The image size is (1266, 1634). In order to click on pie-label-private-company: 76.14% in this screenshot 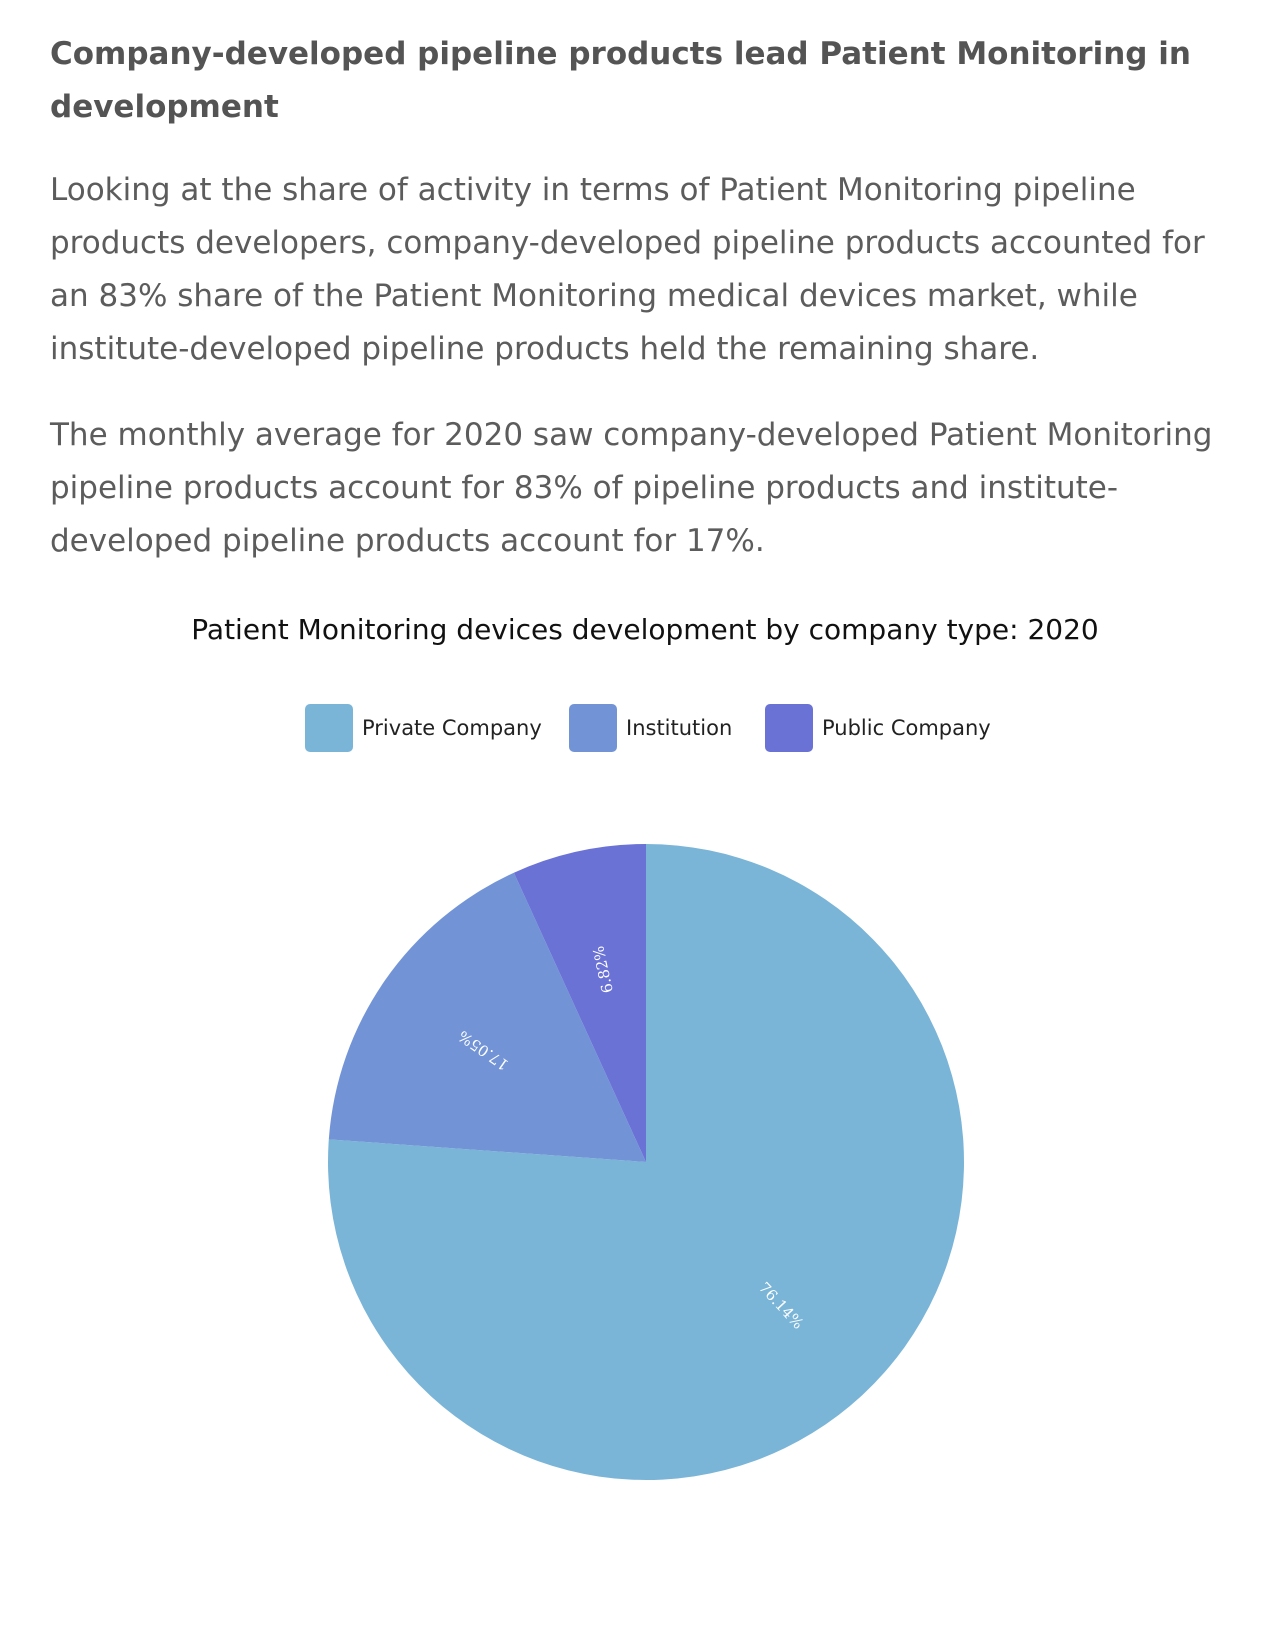, I will do `click(781, 1306)`.